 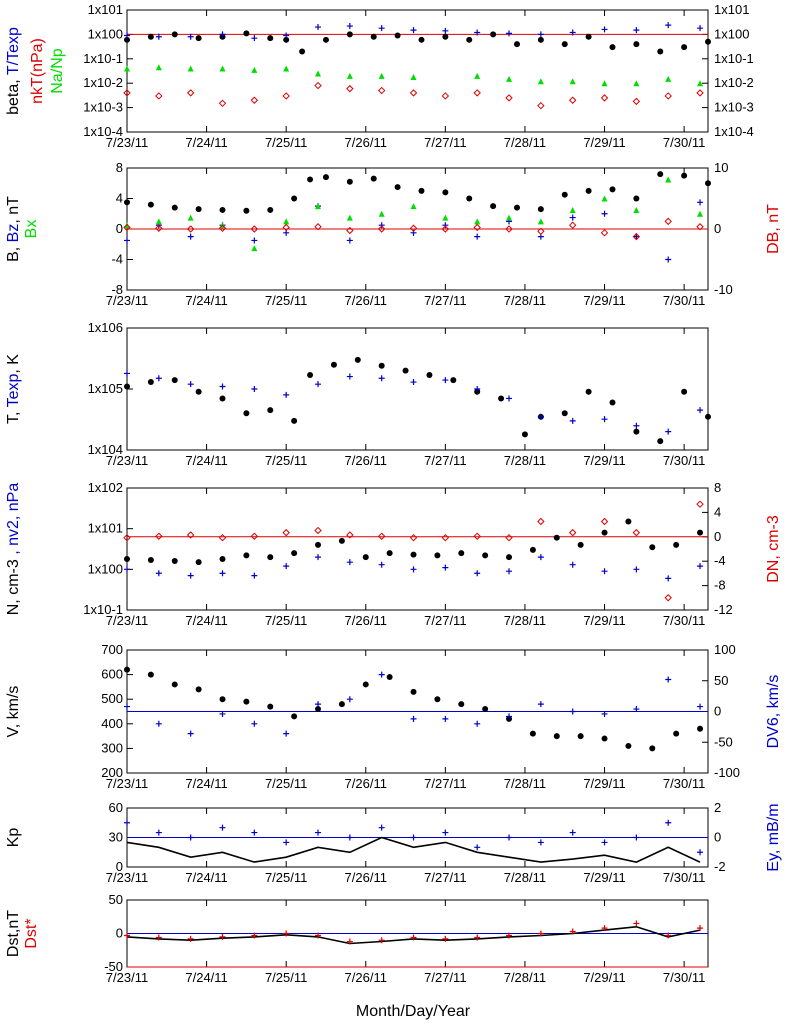 What do you see at coordinates (717, 511) in the screenshot?
I see `y-tick-label-right: 4` at bounding box center [717, 511].